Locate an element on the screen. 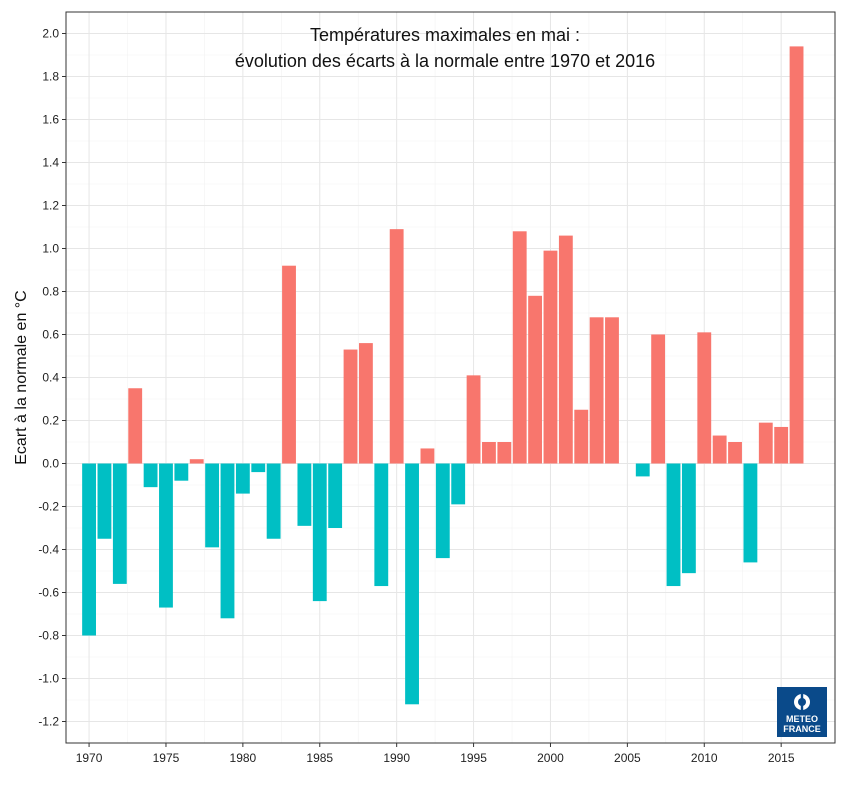  chart-title-line-1: Températures maximales en mai : is located at coordinates (445, 35).